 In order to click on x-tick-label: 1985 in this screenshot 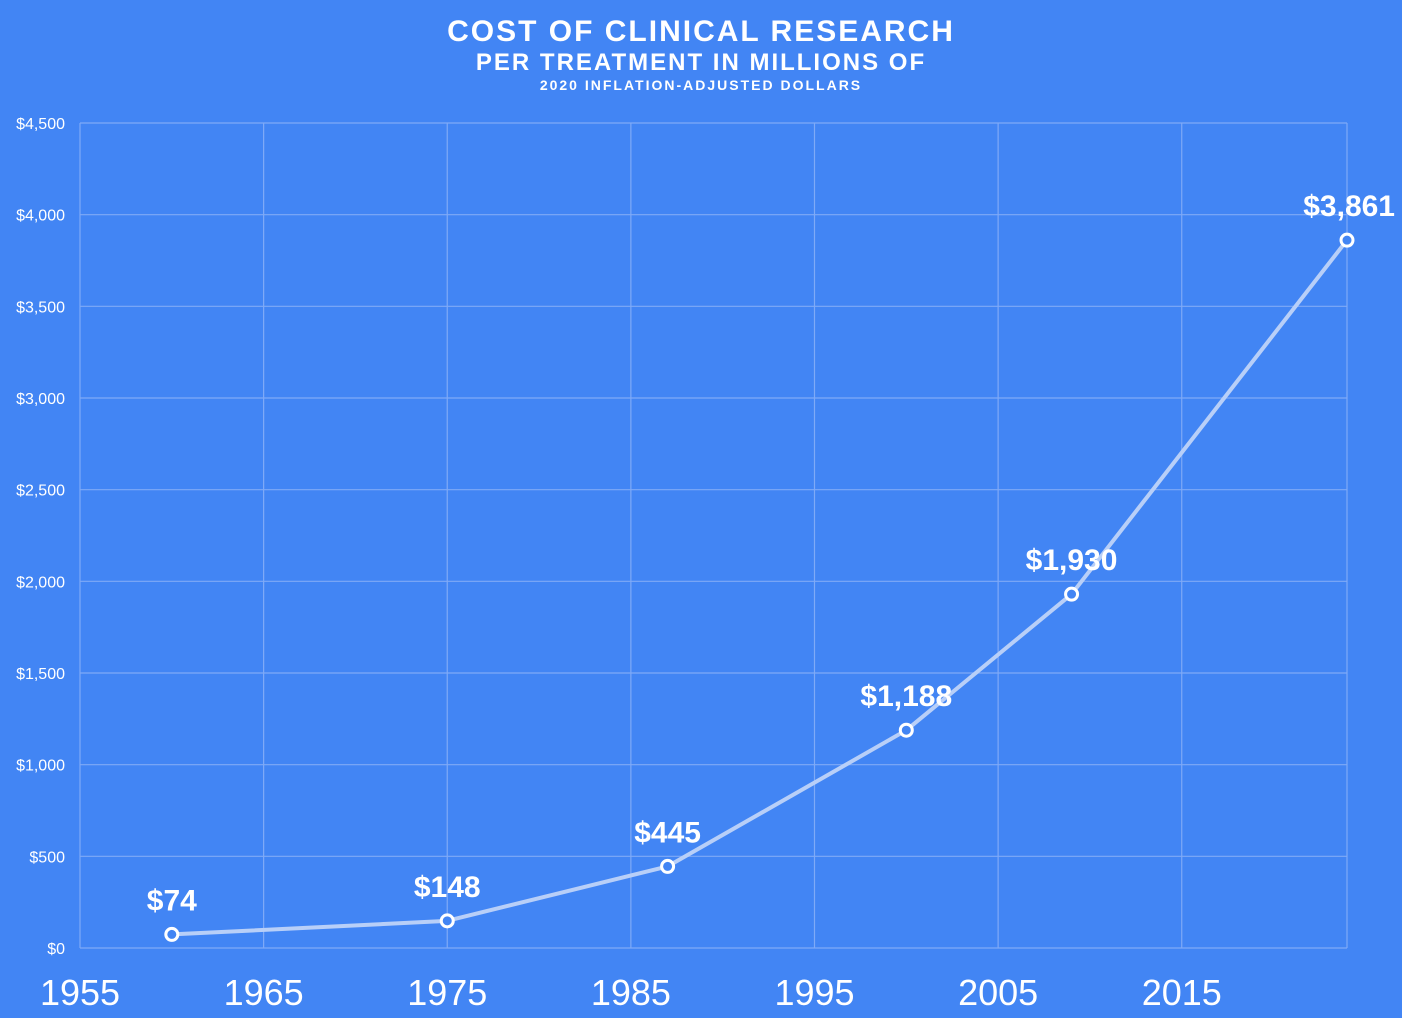, I will do `click(631, 992)`.